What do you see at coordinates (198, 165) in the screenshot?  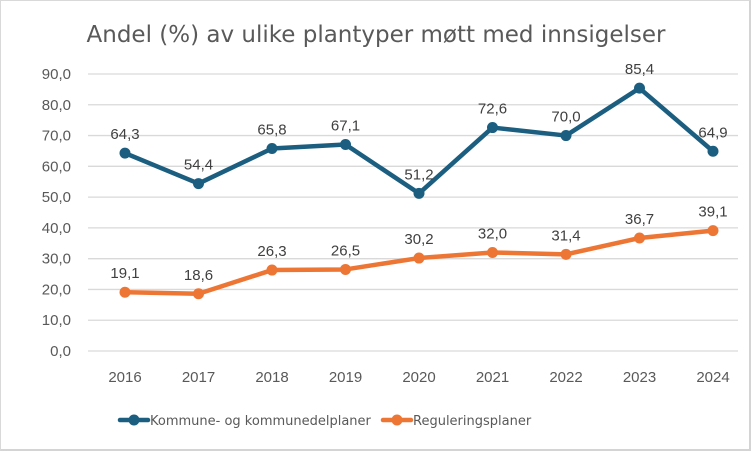 I see `data-label: 54,4` at bounding box center [198, 165].